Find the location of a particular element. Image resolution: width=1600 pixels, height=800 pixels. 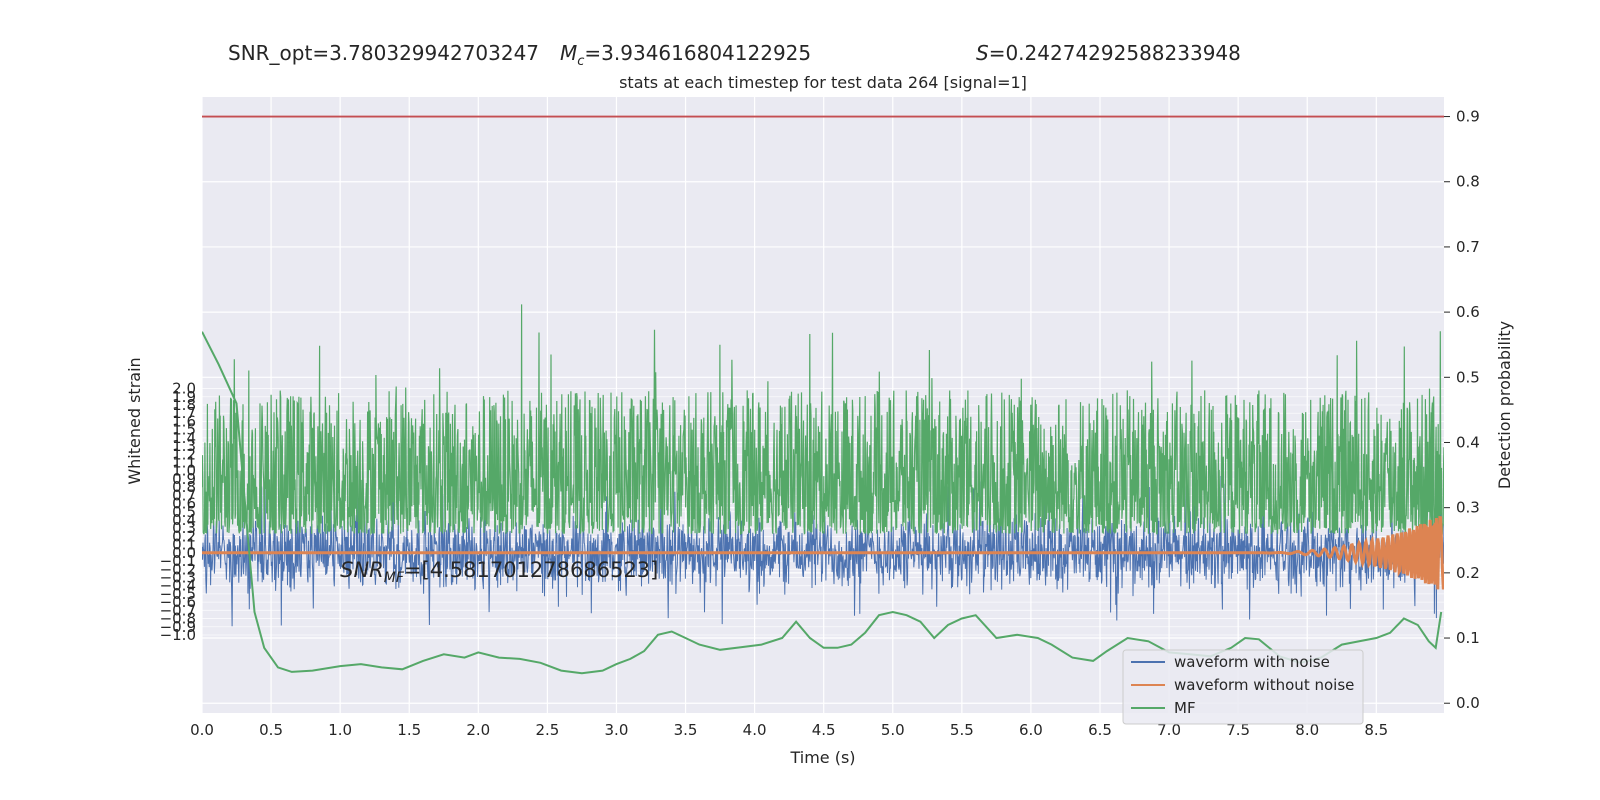

snr-opt-header: SNR_opt=3.780329942703247 is located at coordinates (383, 53).